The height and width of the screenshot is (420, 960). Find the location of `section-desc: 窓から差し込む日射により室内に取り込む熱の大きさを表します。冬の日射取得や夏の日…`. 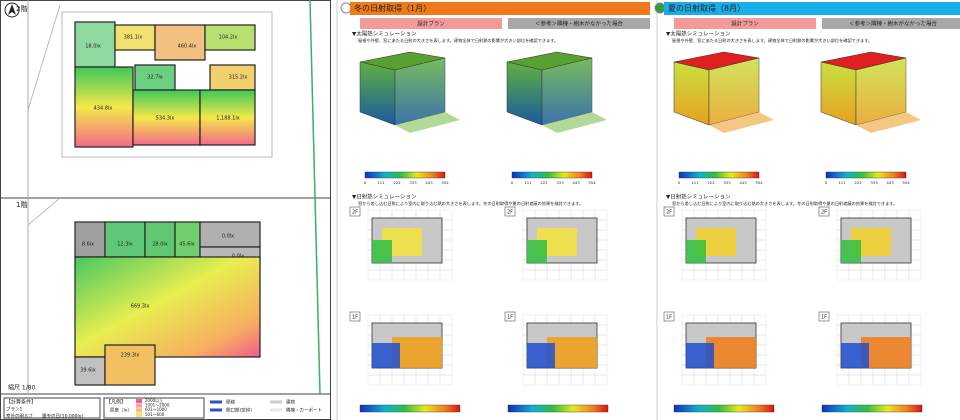

section-desc: 窓から差し込む日射により室内に取り込む熱の大きさを表します。冬の日射取得や夏の日… is located at coordinates (784, 203).